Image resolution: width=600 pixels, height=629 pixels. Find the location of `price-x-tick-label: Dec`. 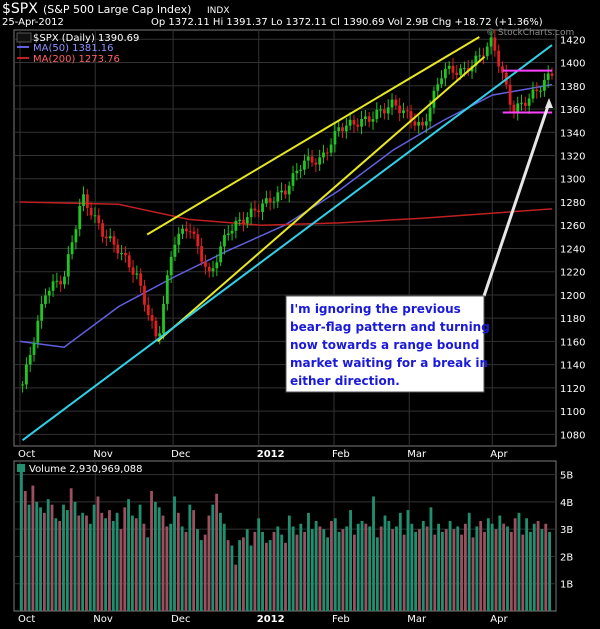

price-x-tick-label: Dec is located at coordinates (180, 454).